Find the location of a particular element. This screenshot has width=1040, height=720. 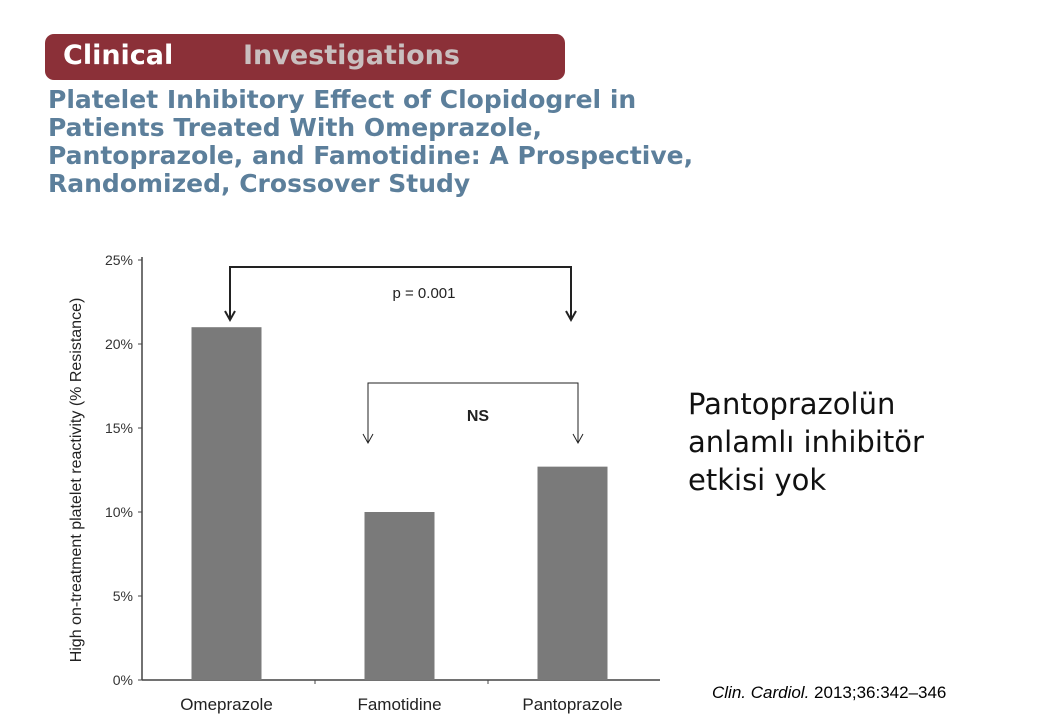

y-tick-label: 15% is located at coordinates (119, 428).